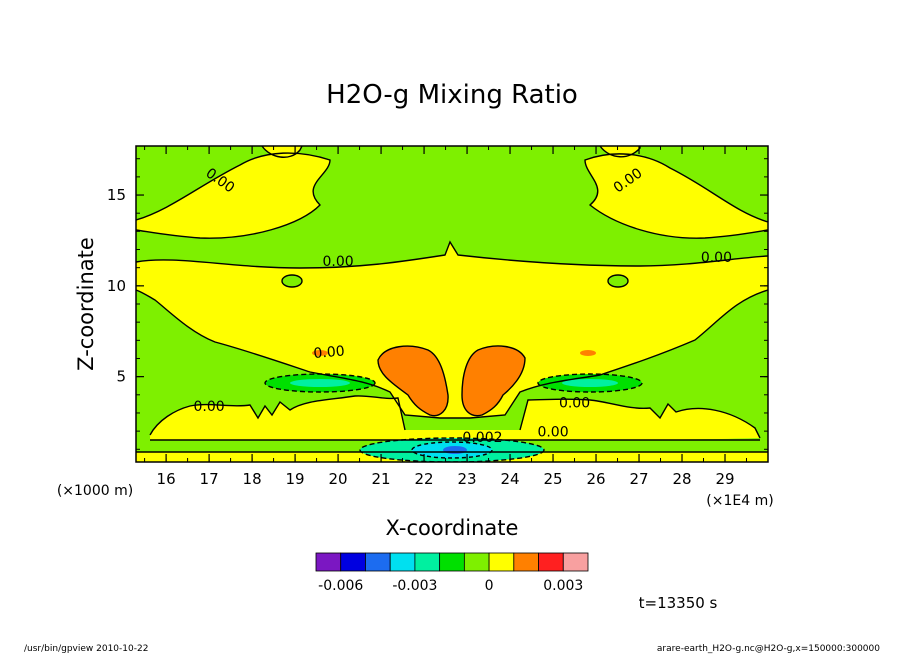  I want to click on right-green-island, so click(618, 281).